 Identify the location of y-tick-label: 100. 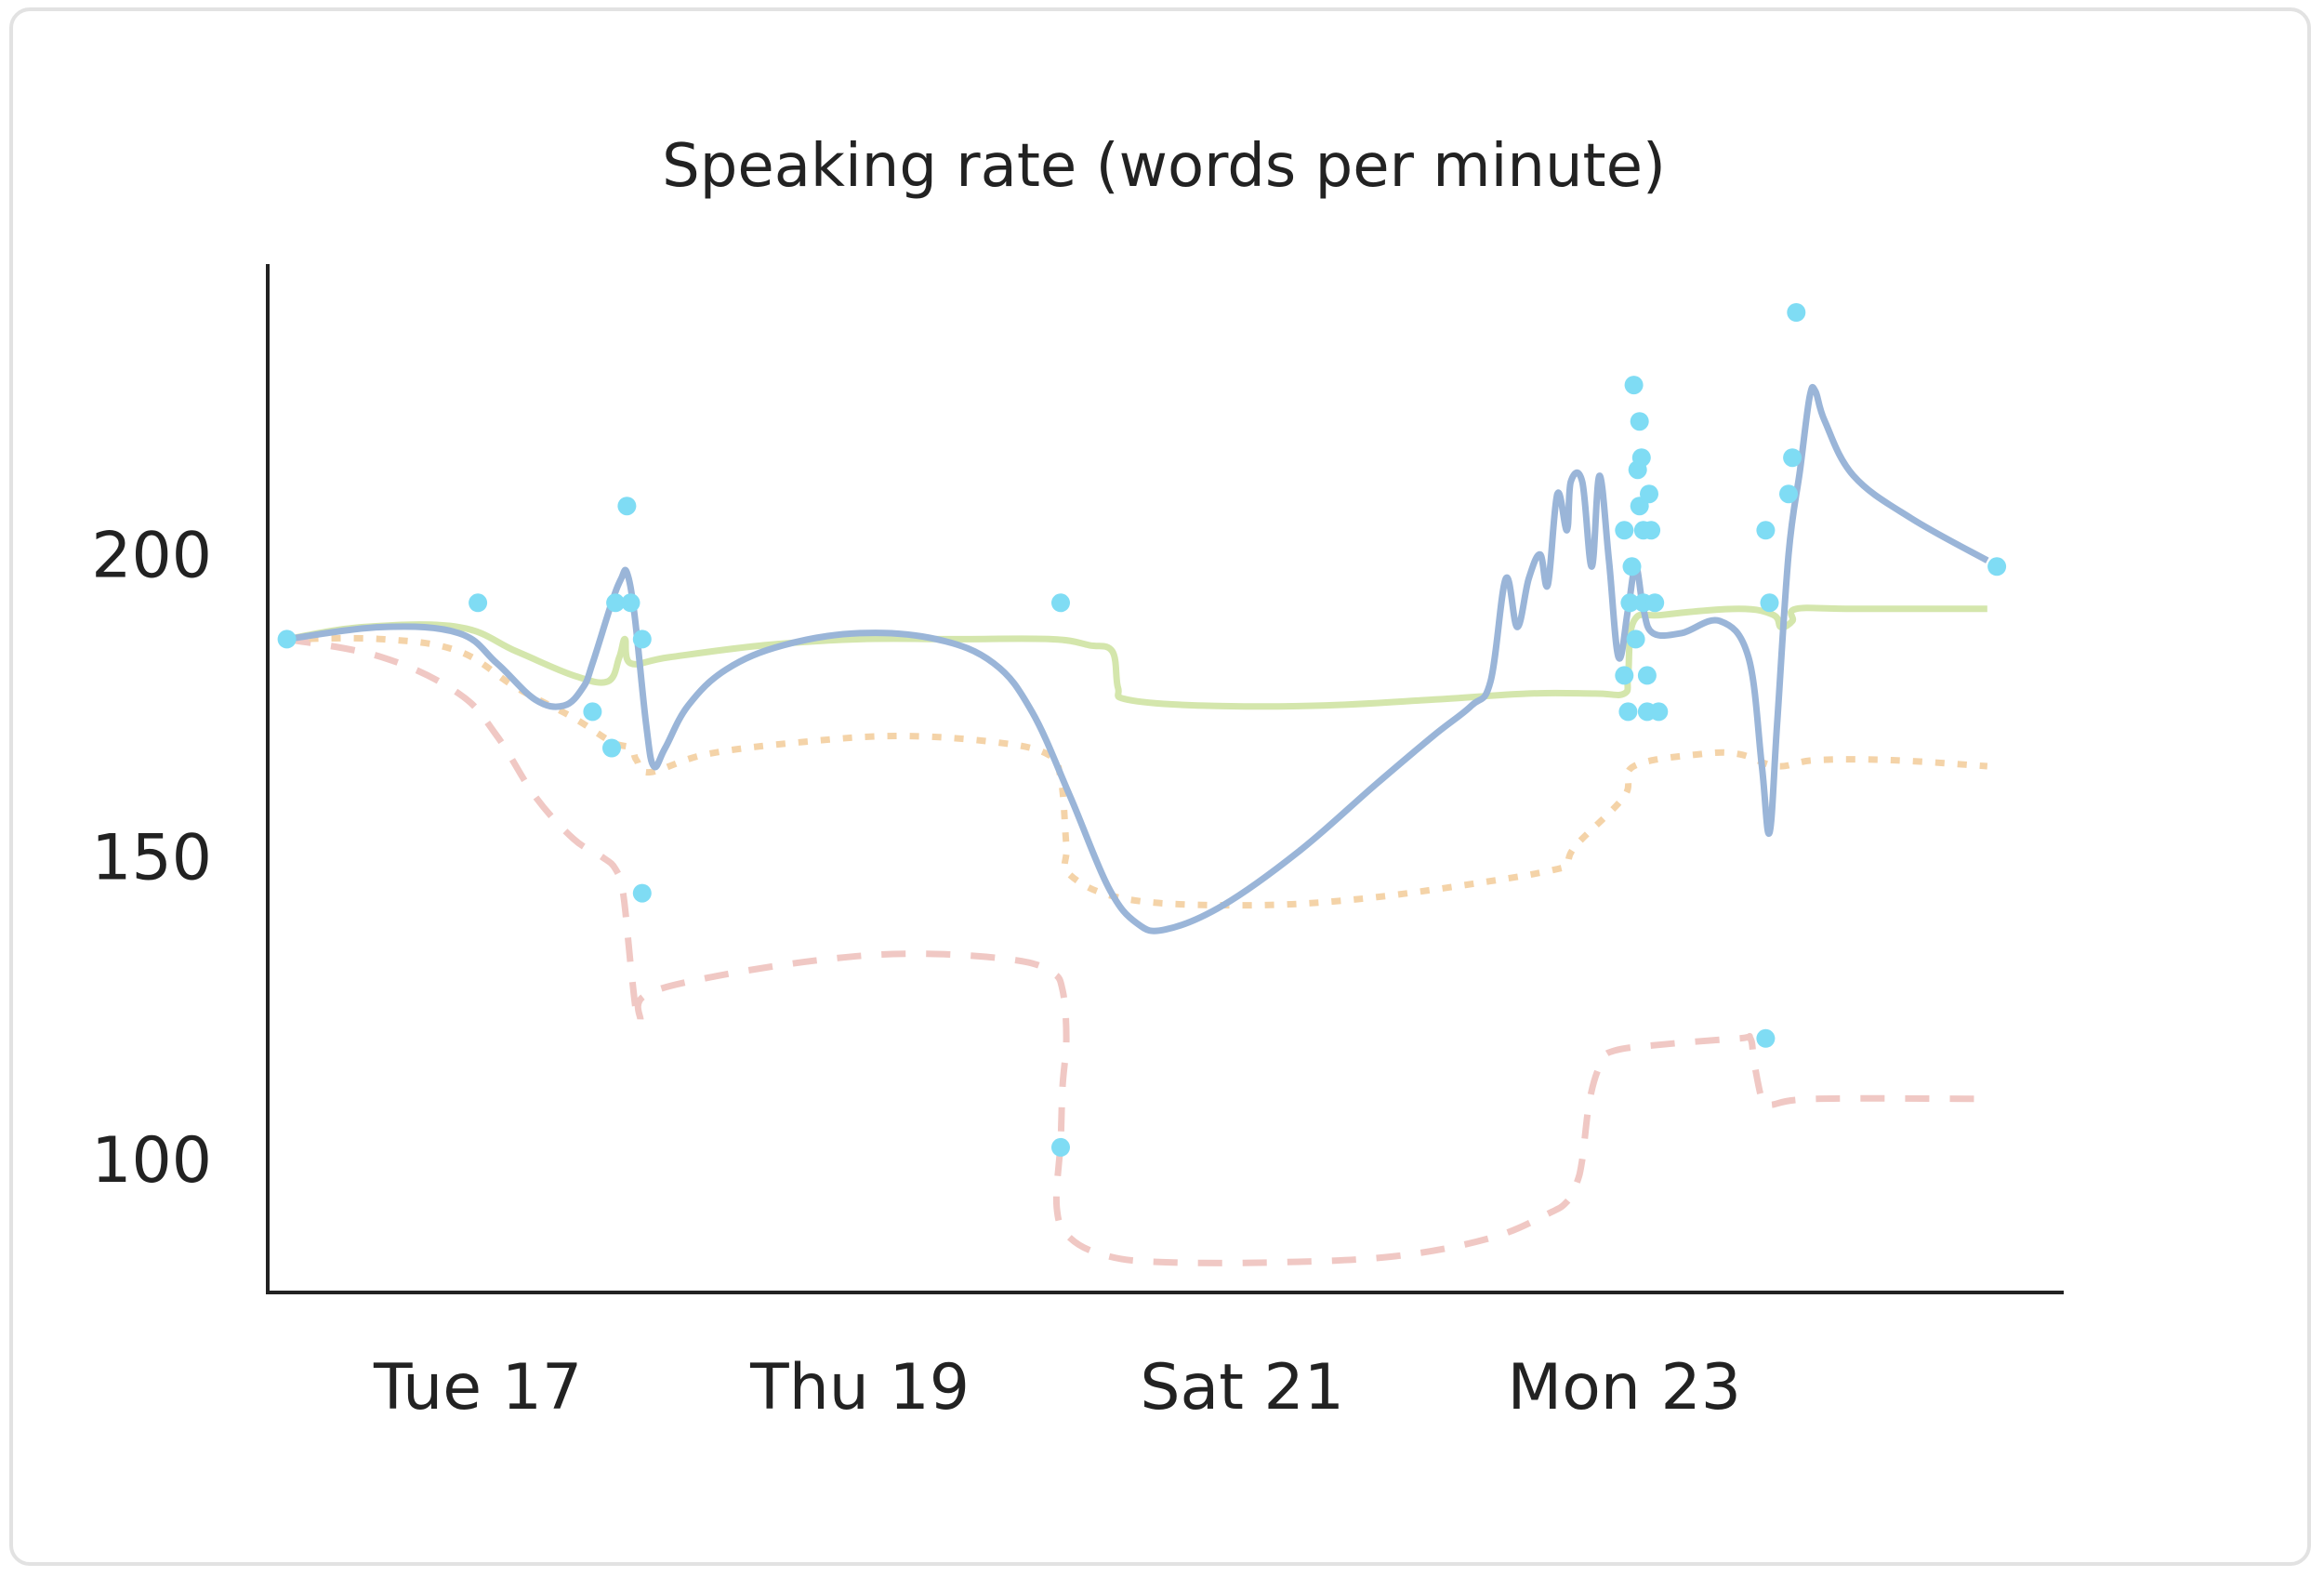
(151, 1161).